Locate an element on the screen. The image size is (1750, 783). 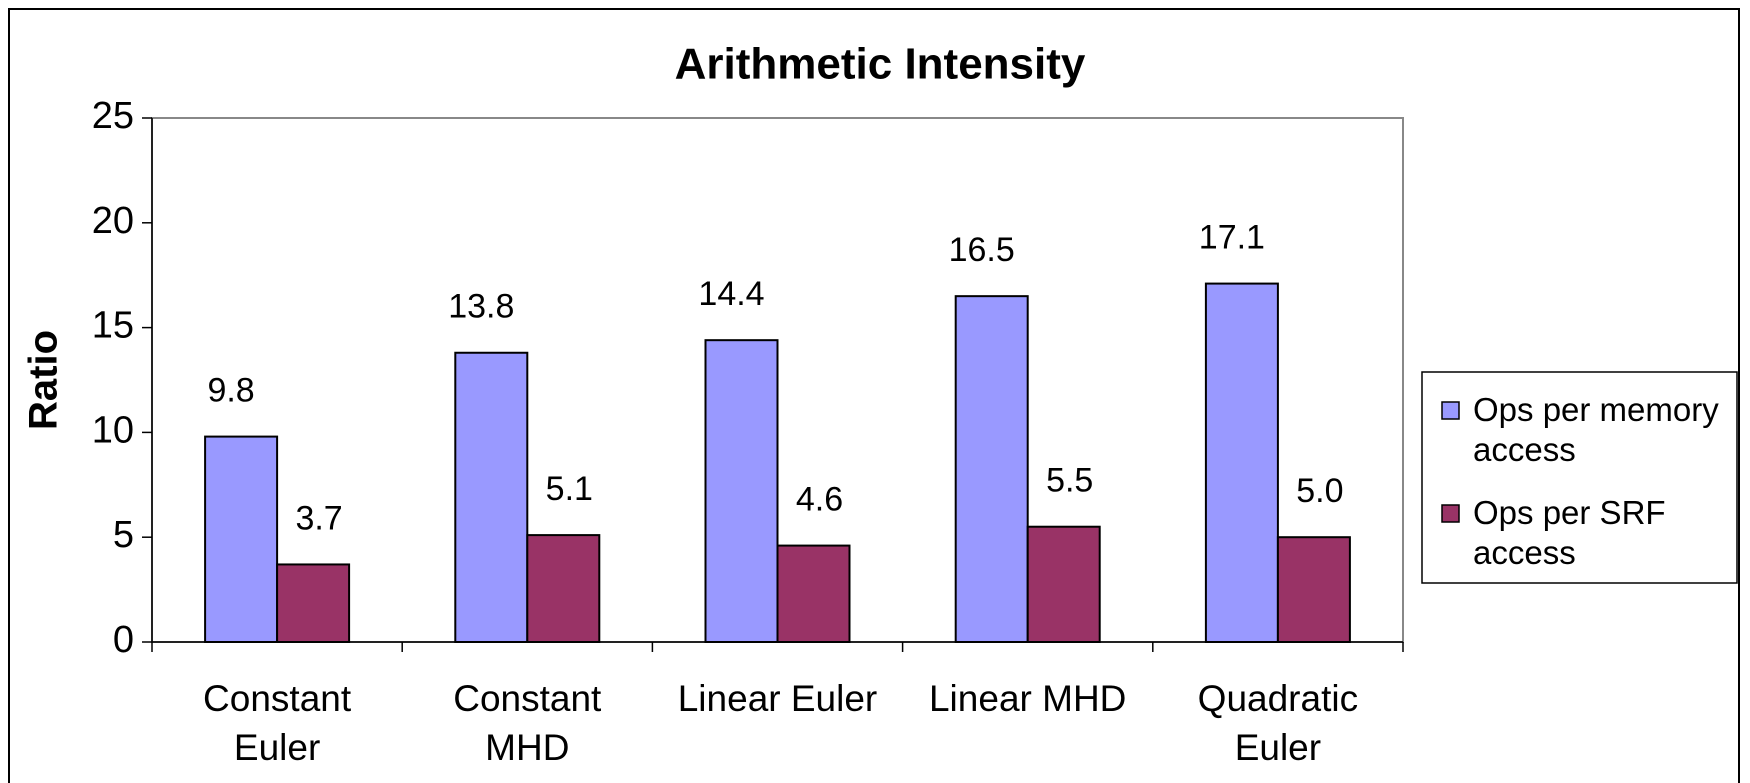
value-label: 5.0 is located at coordinates (1319, 491).